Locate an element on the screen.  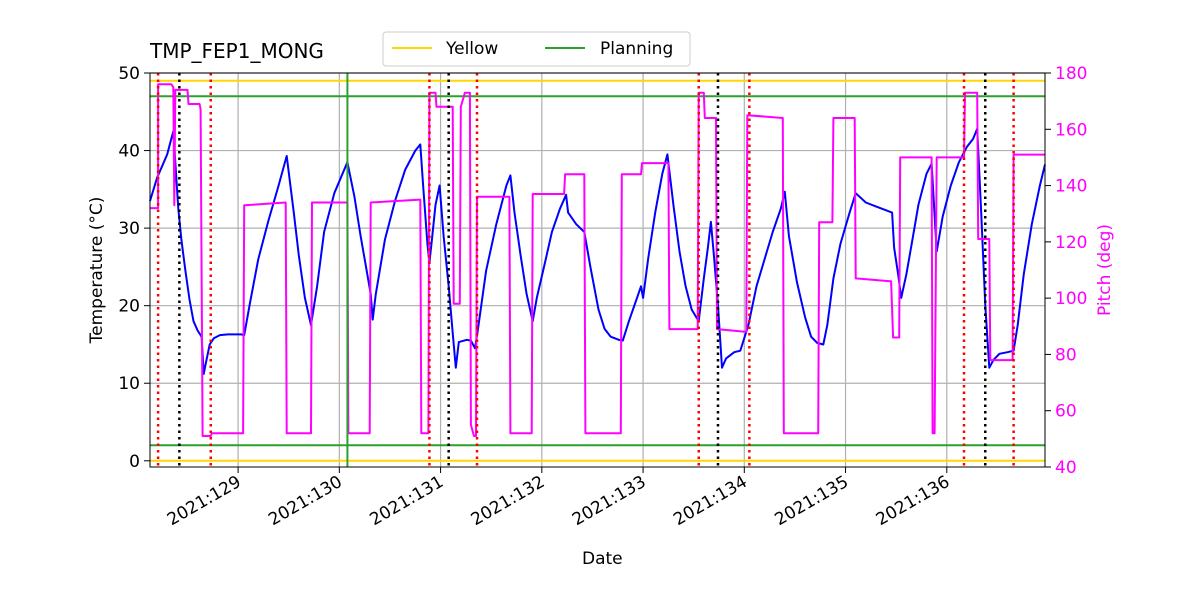
y2-tick-label: 100 is located at coordinates (1071, 299).